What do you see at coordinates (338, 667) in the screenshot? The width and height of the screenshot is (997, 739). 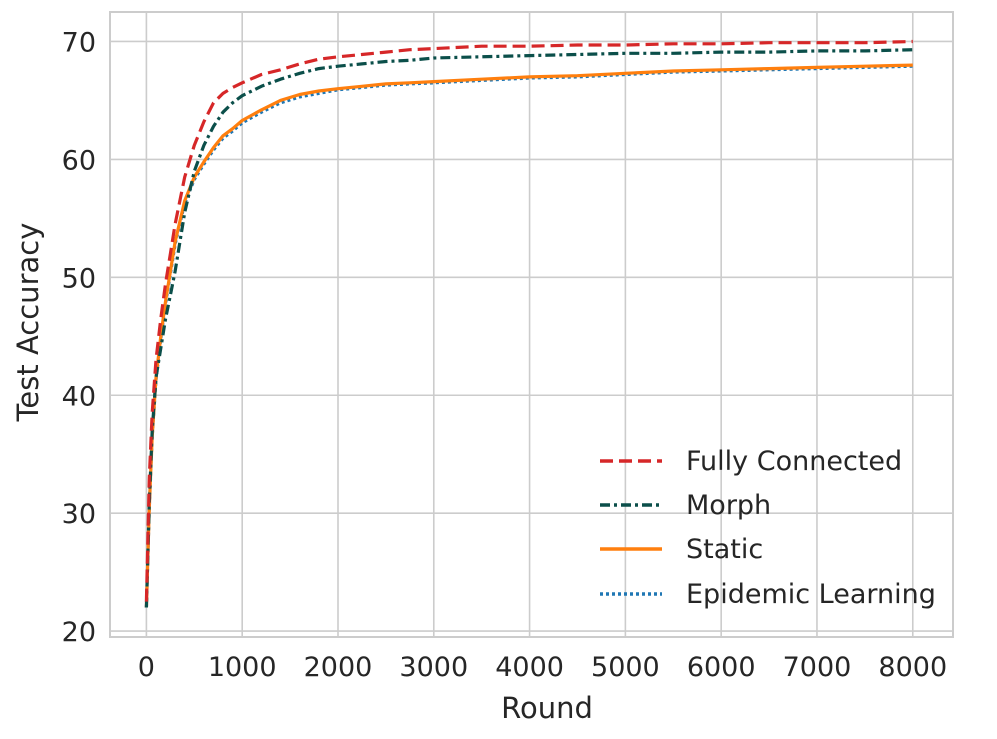 I see `x-tick-label: 2000` at bounding box center [338, 667].